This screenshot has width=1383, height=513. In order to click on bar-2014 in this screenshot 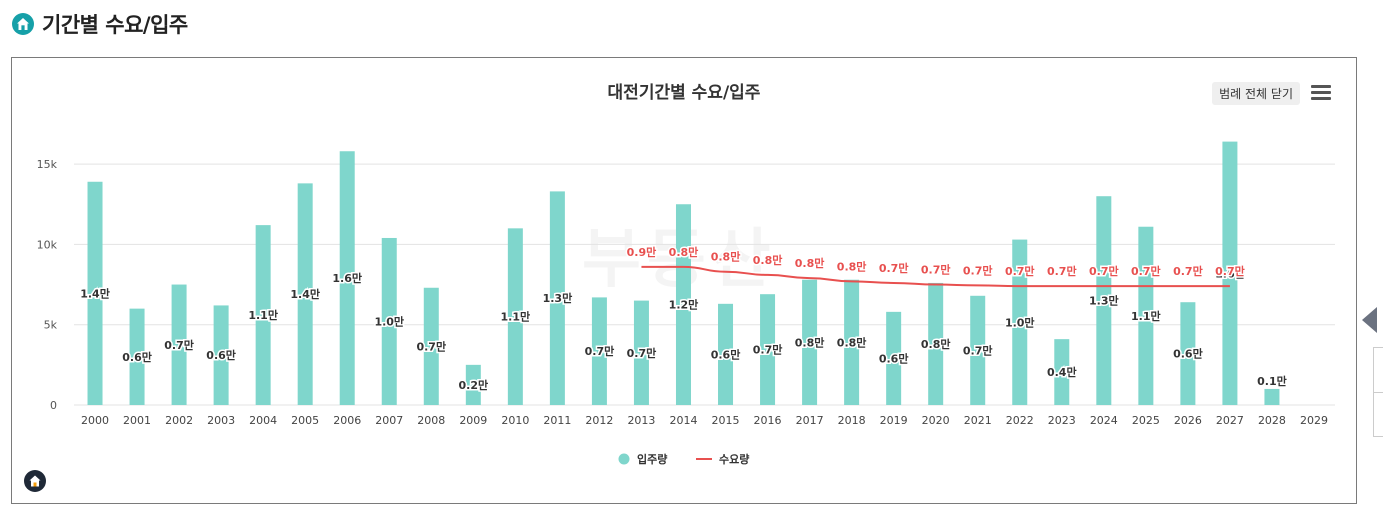, I will do `click(683, 304)`.